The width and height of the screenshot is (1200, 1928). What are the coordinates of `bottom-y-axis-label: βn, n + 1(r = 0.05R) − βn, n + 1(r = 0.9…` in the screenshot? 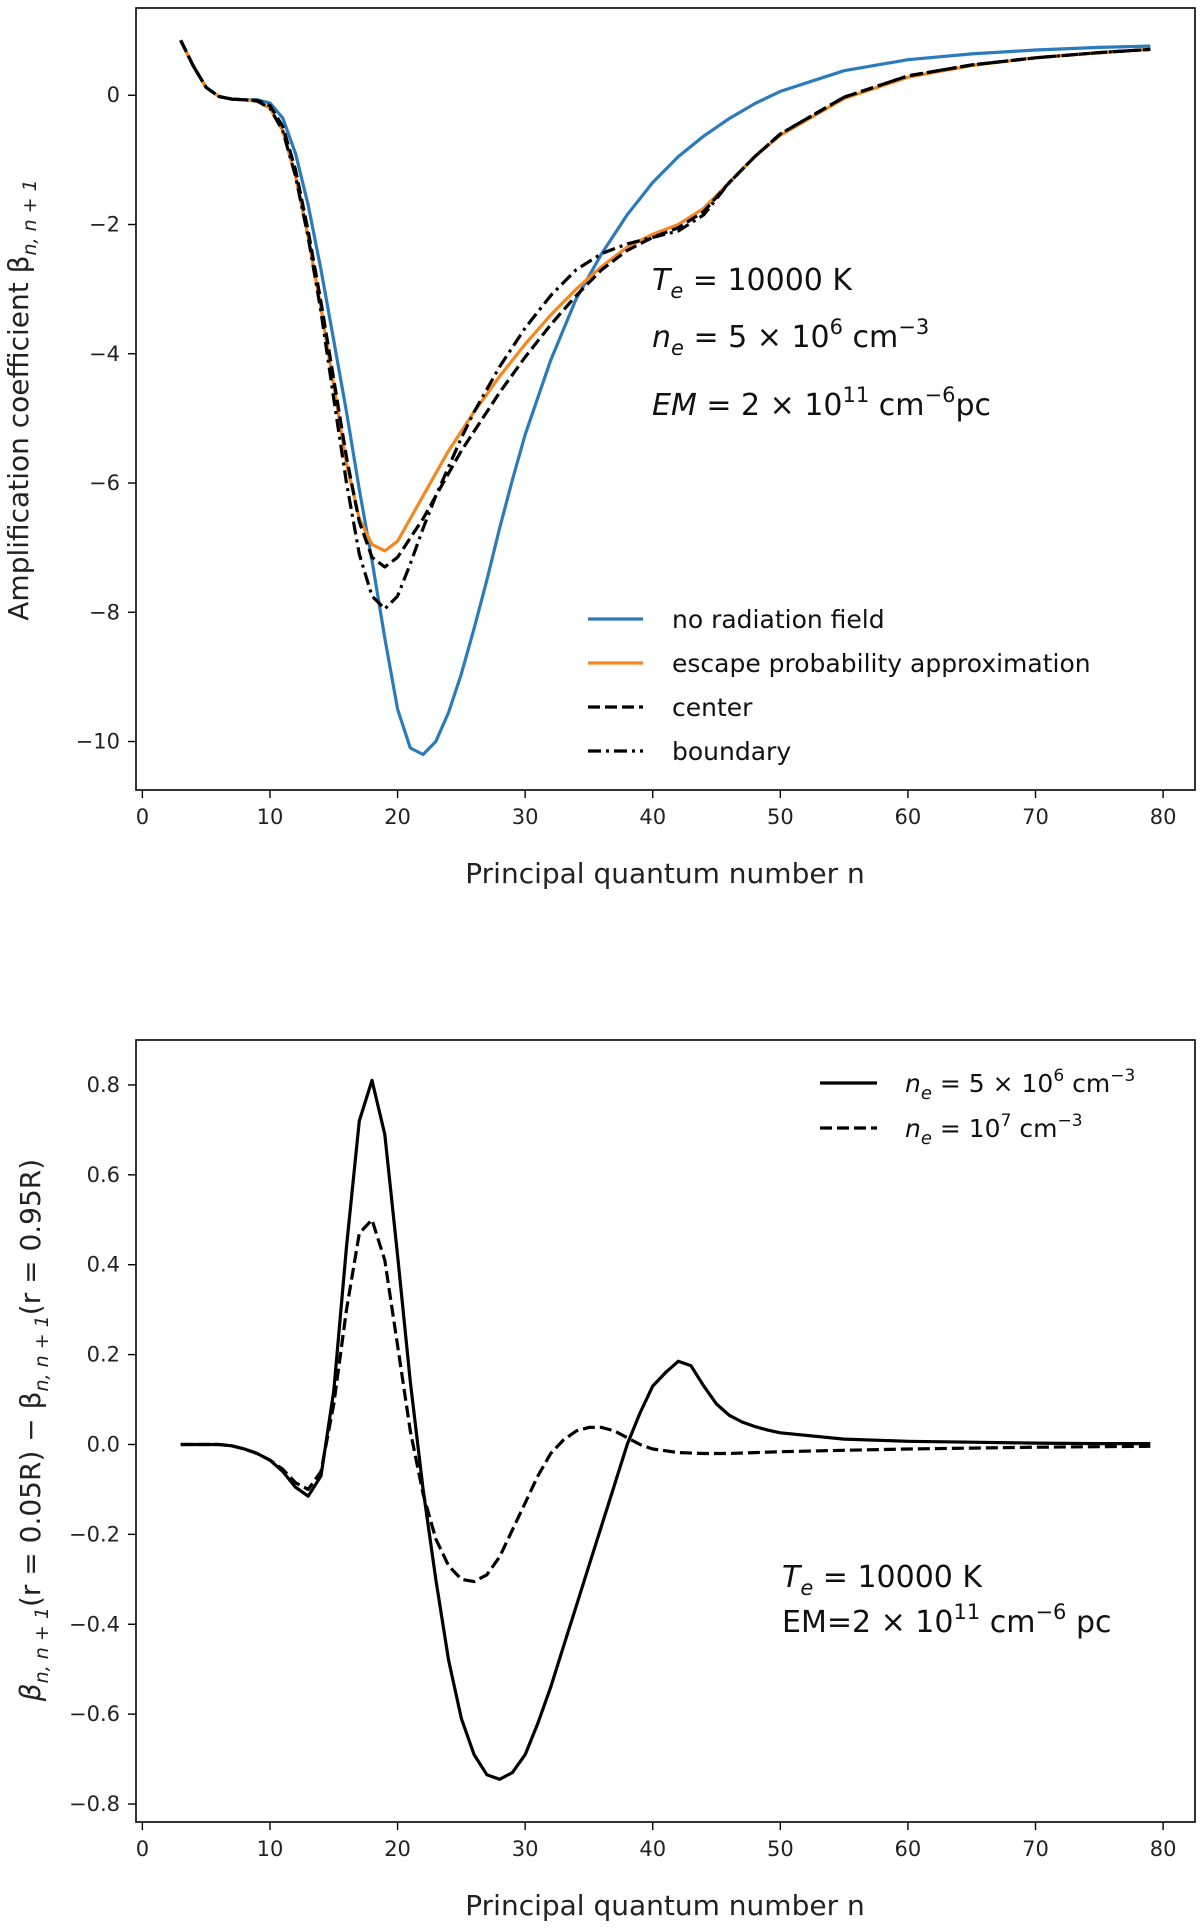 It's located at (33, 1430).